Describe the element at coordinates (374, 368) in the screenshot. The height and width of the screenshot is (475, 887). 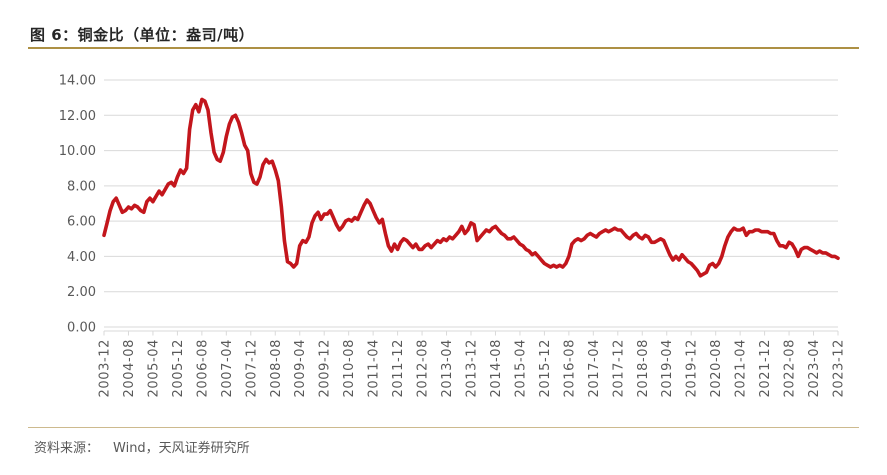
I see `x-tick-label: 2011-04` at that location.